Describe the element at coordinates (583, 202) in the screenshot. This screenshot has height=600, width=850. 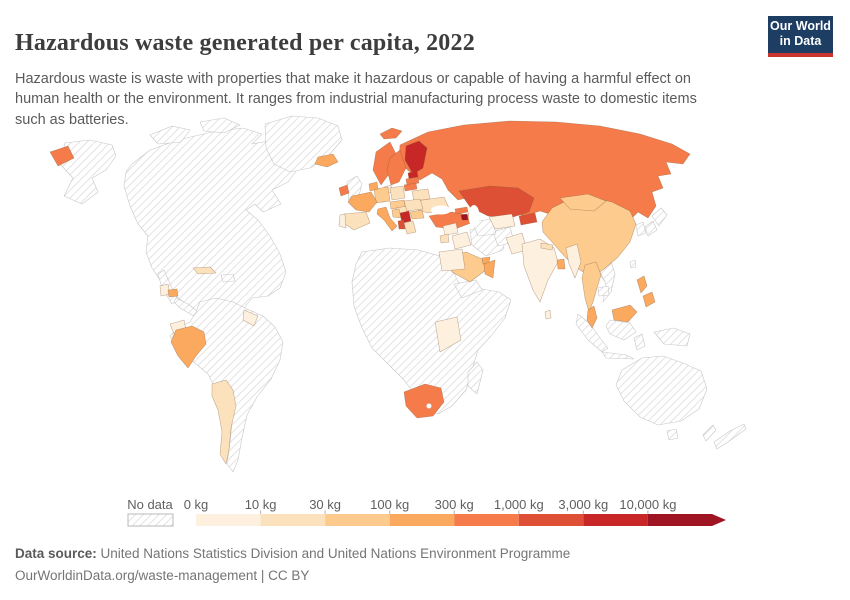
I see `map-region-mongolia` at that location.